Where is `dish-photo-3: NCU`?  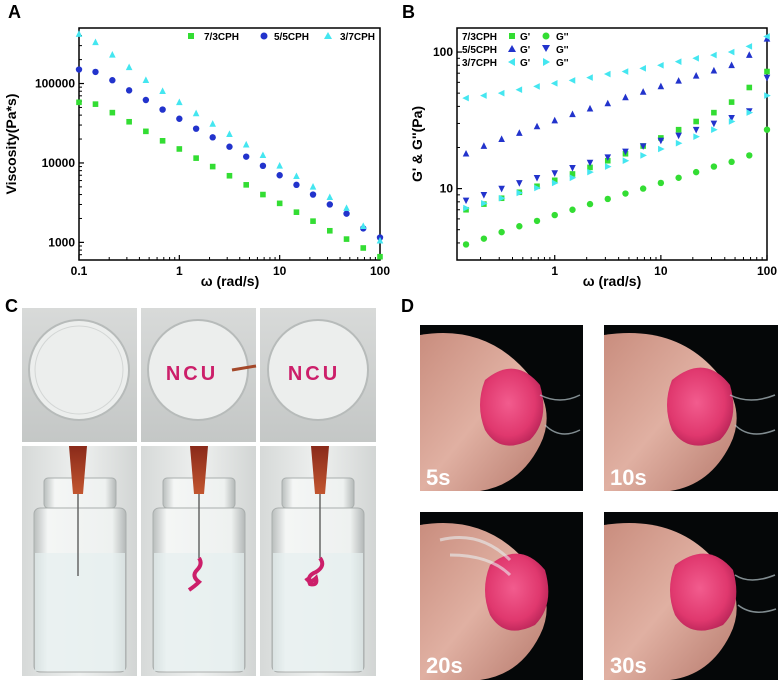 dish-photo-3: NCU is located at coordinates (318, 375).